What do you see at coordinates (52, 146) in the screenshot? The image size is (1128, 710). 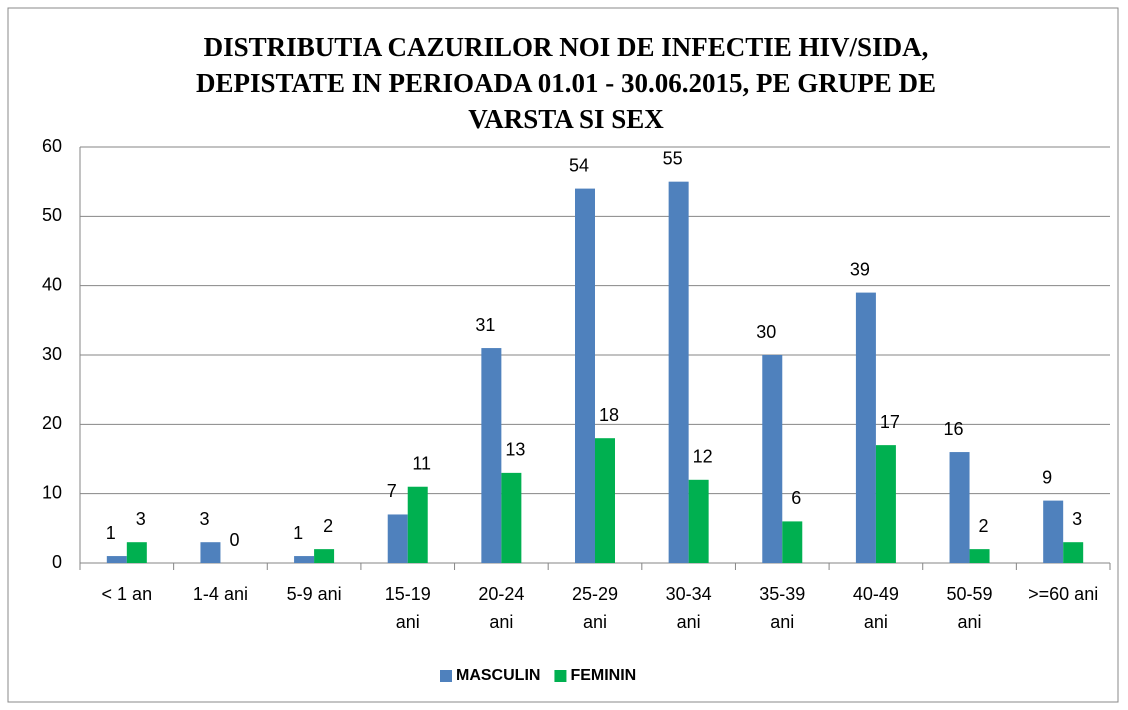 I see `y-tick-label: 60` at bounding box center [52, 146].